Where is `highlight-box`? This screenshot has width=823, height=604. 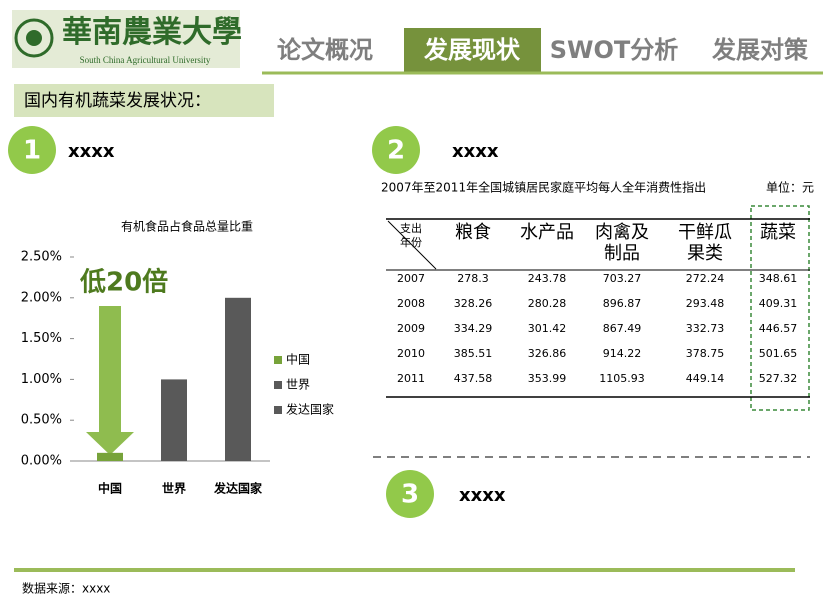 highlight-box is located at coordinates (780, 308).